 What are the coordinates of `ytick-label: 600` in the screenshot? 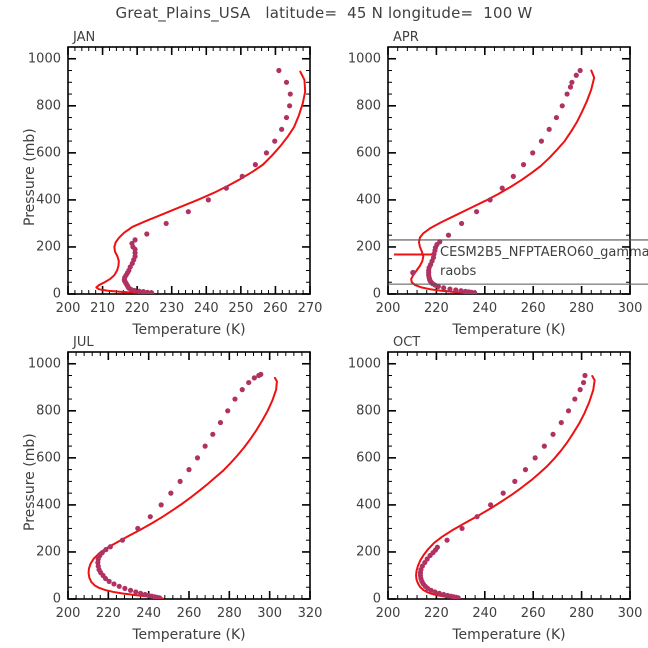 It's located at (368, 153).